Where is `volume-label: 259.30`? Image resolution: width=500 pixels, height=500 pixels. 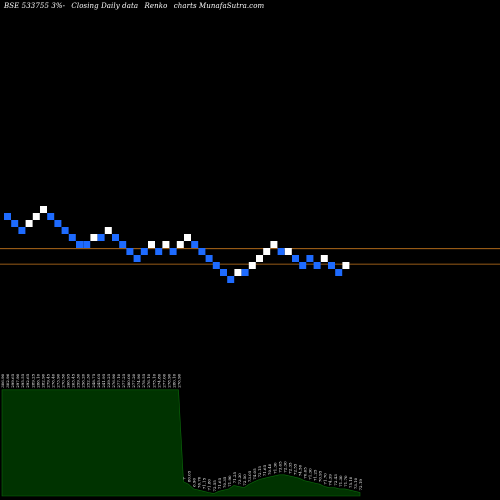
volume-label: 259.30 is located at coordinates (78, 380).